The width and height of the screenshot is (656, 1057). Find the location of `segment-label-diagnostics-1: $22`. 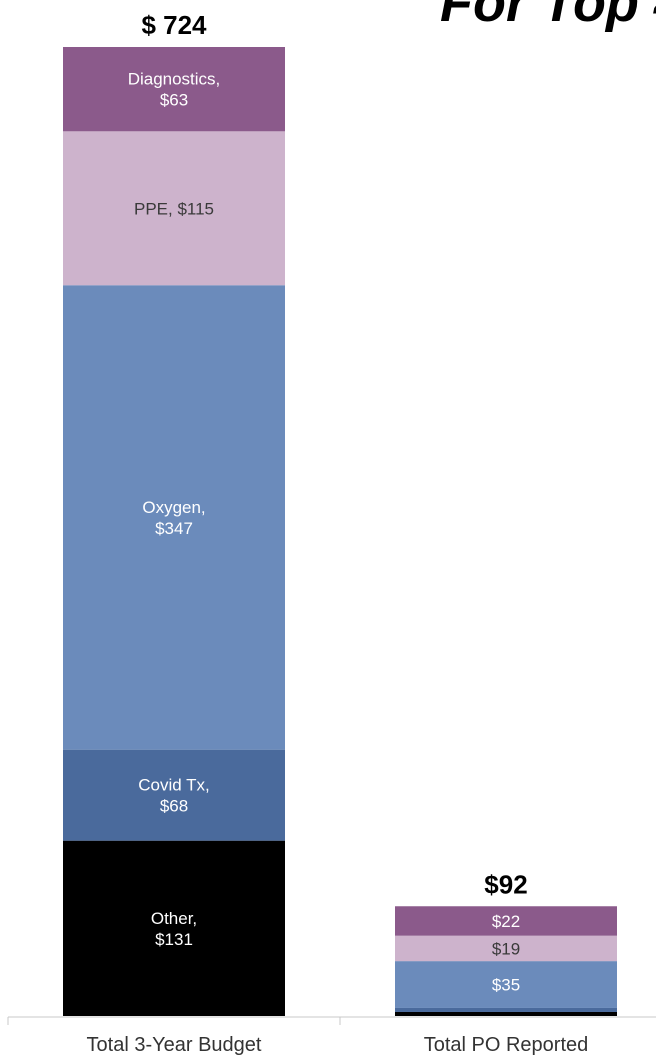

segment-label-diagnostics-1: $22 is located at coordinates (506, 921).